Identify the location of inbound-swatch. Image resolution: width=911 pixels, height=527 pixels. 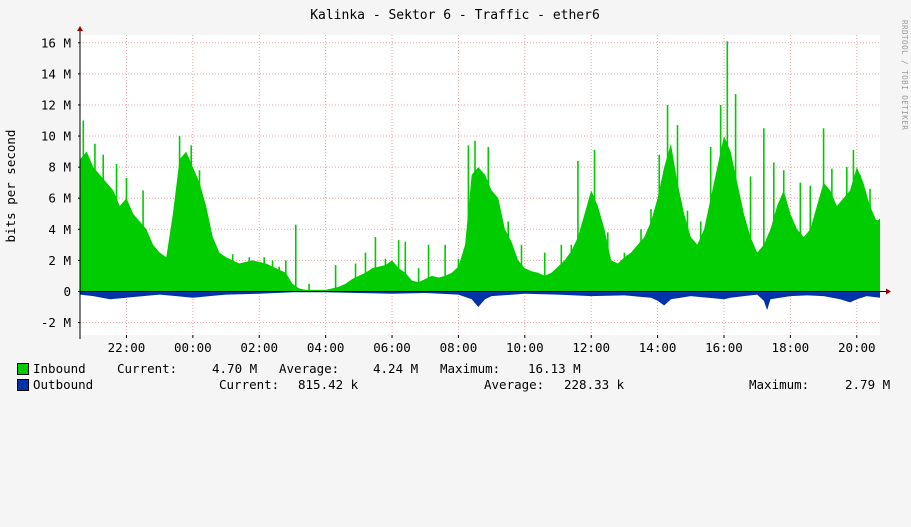
(23, 369).